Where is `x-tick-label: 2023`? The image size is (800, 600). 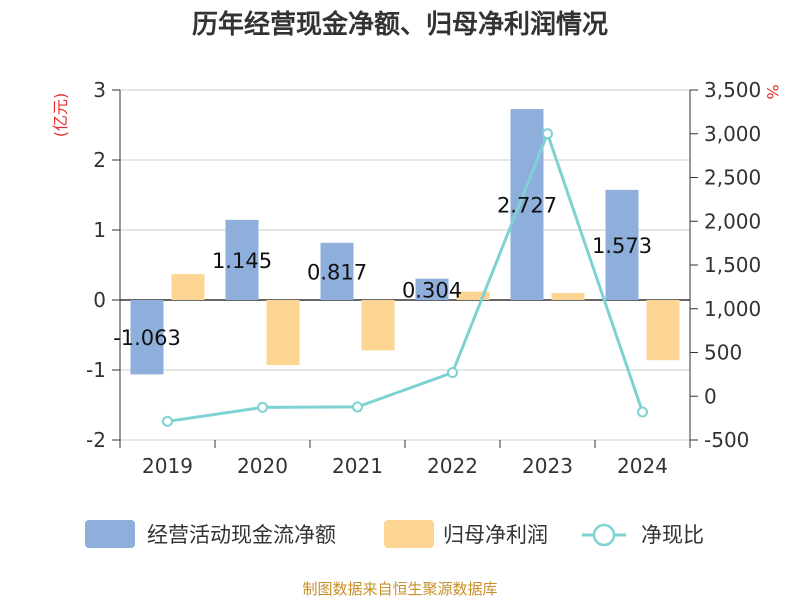
x-tick-label: 2023 is located at coordinates (547, 466).